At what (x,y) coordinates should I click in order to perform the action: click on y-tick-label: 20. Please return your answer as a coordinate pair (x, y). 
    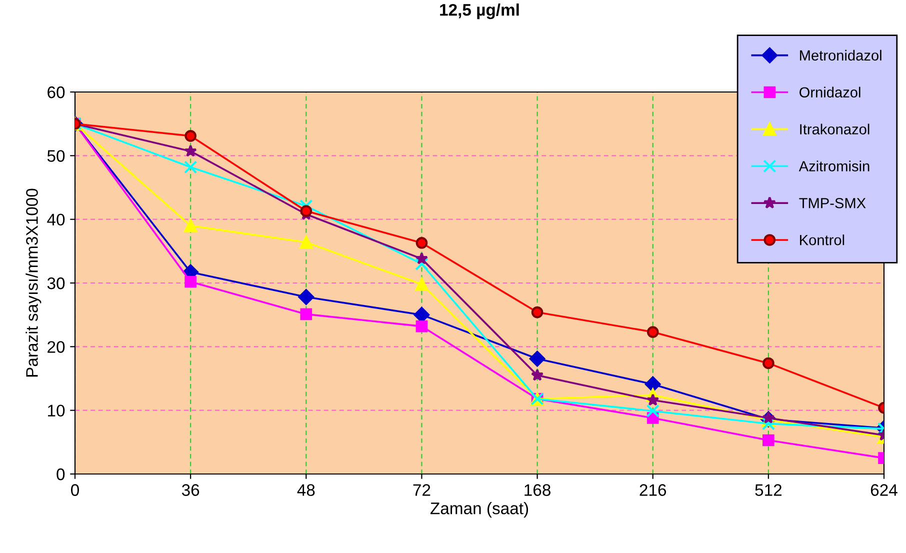
    Looking at the image, I should click on (56, 347).